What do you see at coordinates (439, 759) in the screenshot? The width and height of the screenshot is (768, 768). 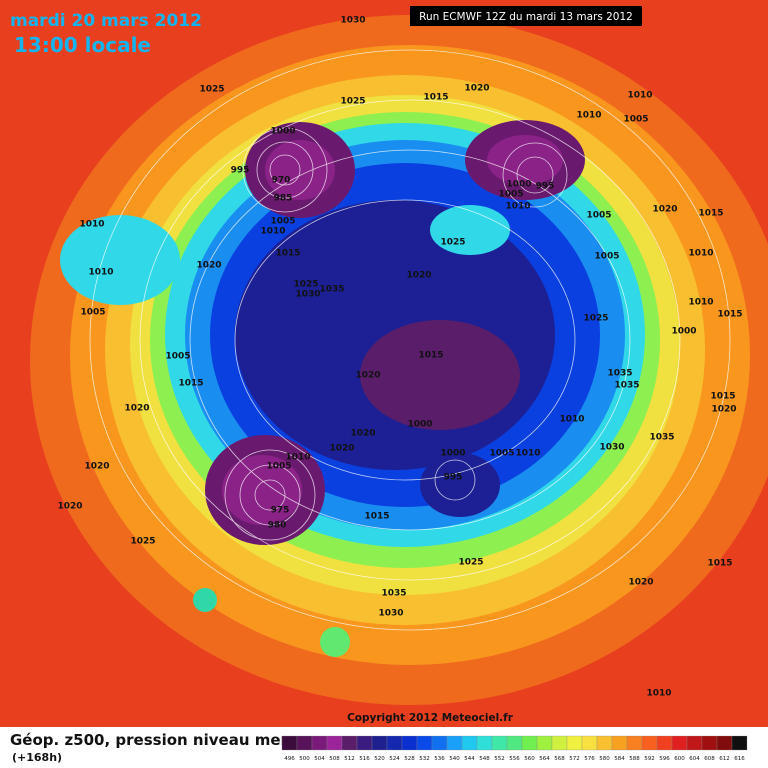 I see `scale-label: 536` at bounding box center [439, 759].